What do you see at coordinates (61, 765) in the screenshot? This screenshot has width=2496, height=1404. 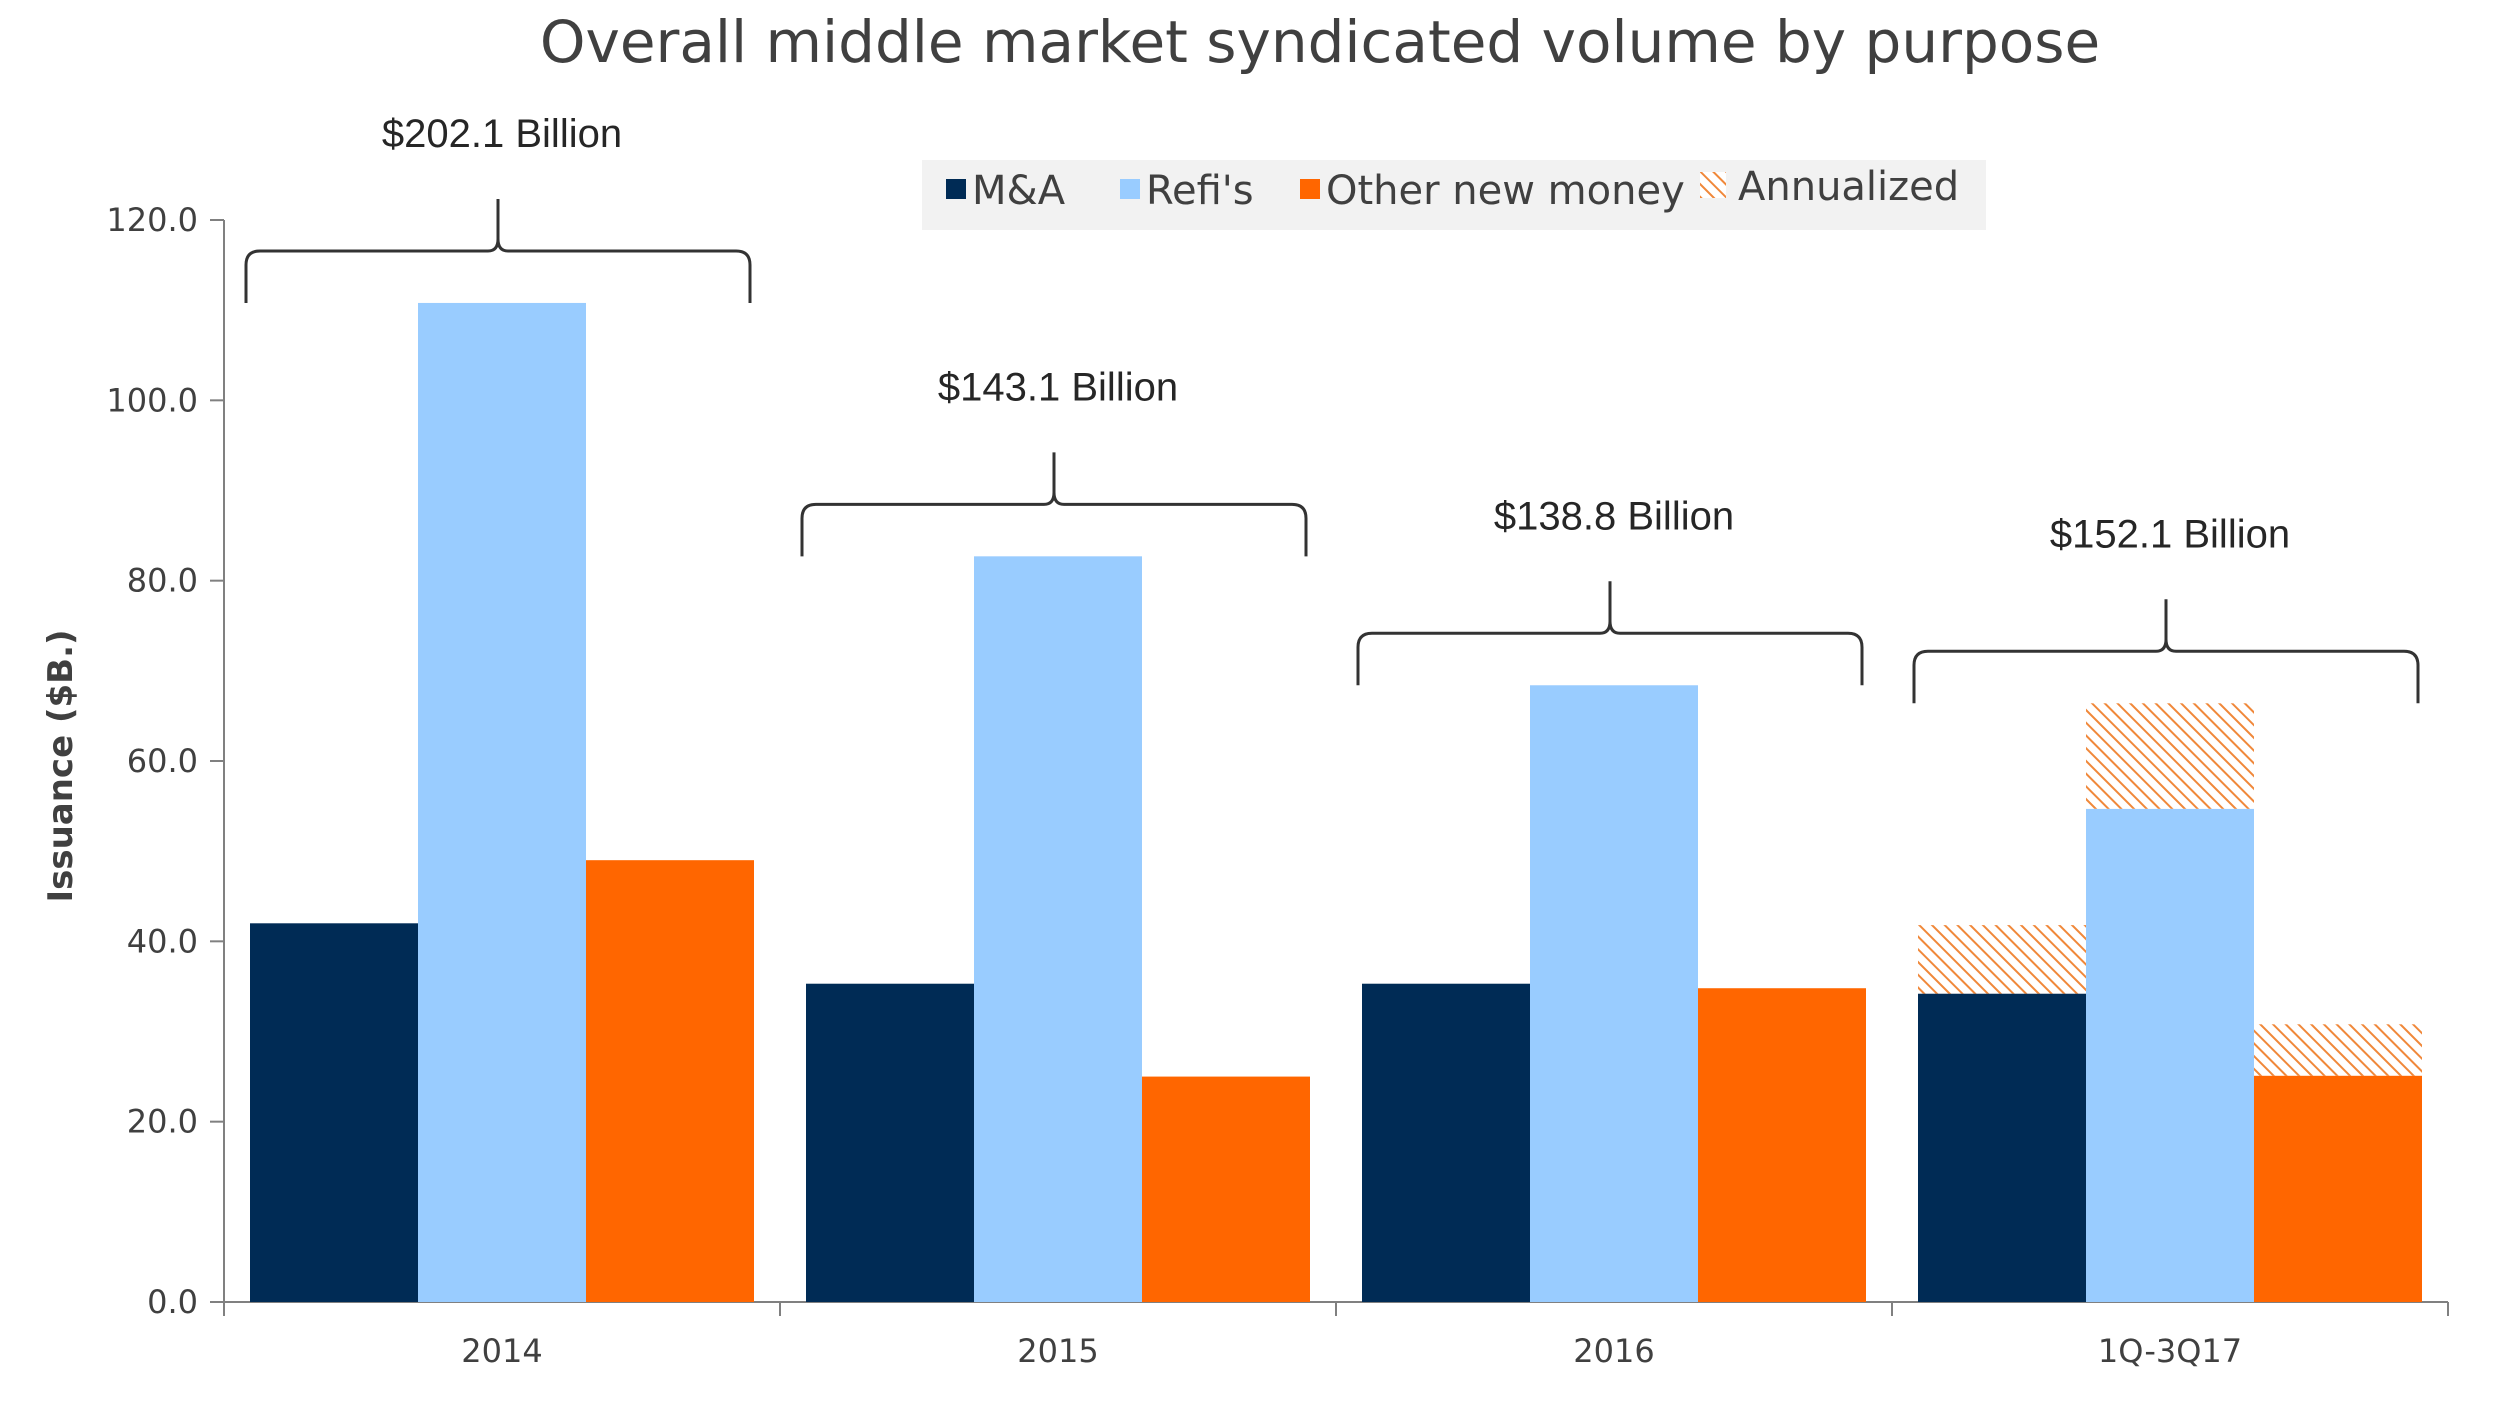 I see `y-axis-title: Issuance ($B.)` at bounding box center [61, 765].